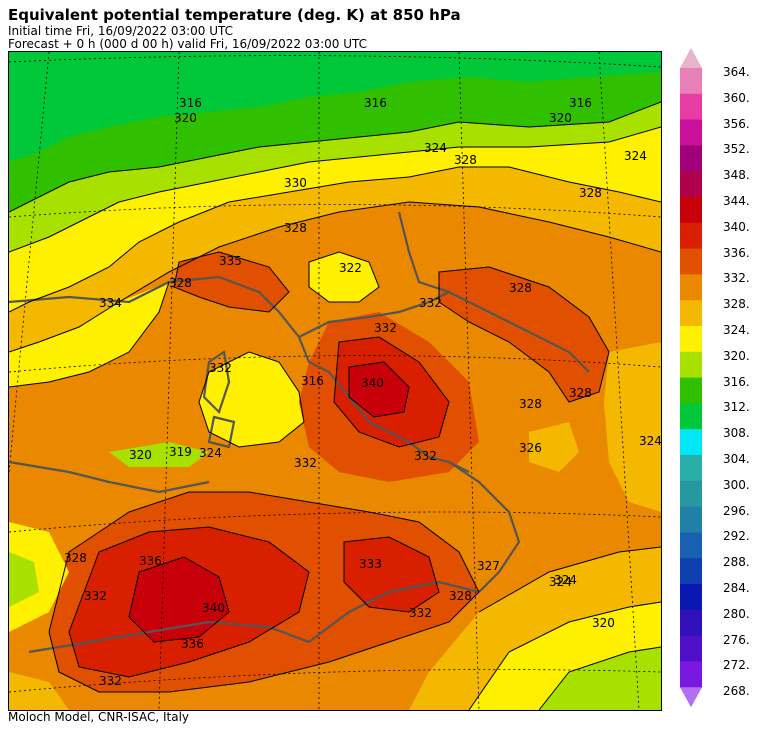  What do you see at coordinates (159, 454) in the screenshot?
I see `field-316-west-strip` at bounding box center [159, 454].